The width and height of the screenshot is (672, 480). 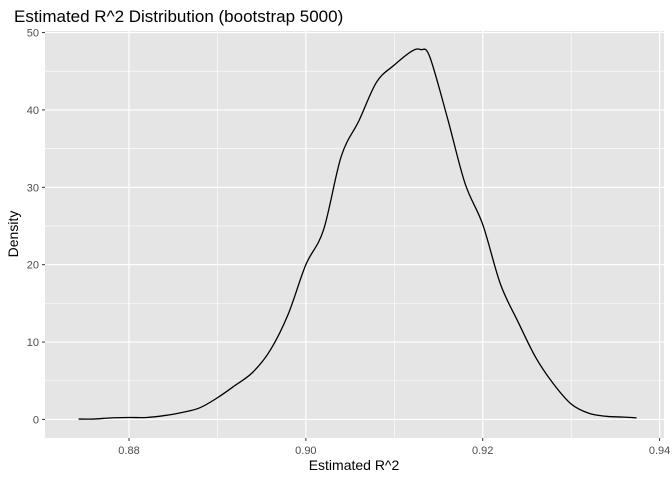 I want to click on y-tick-label: 0, so click(x=36, y=420).